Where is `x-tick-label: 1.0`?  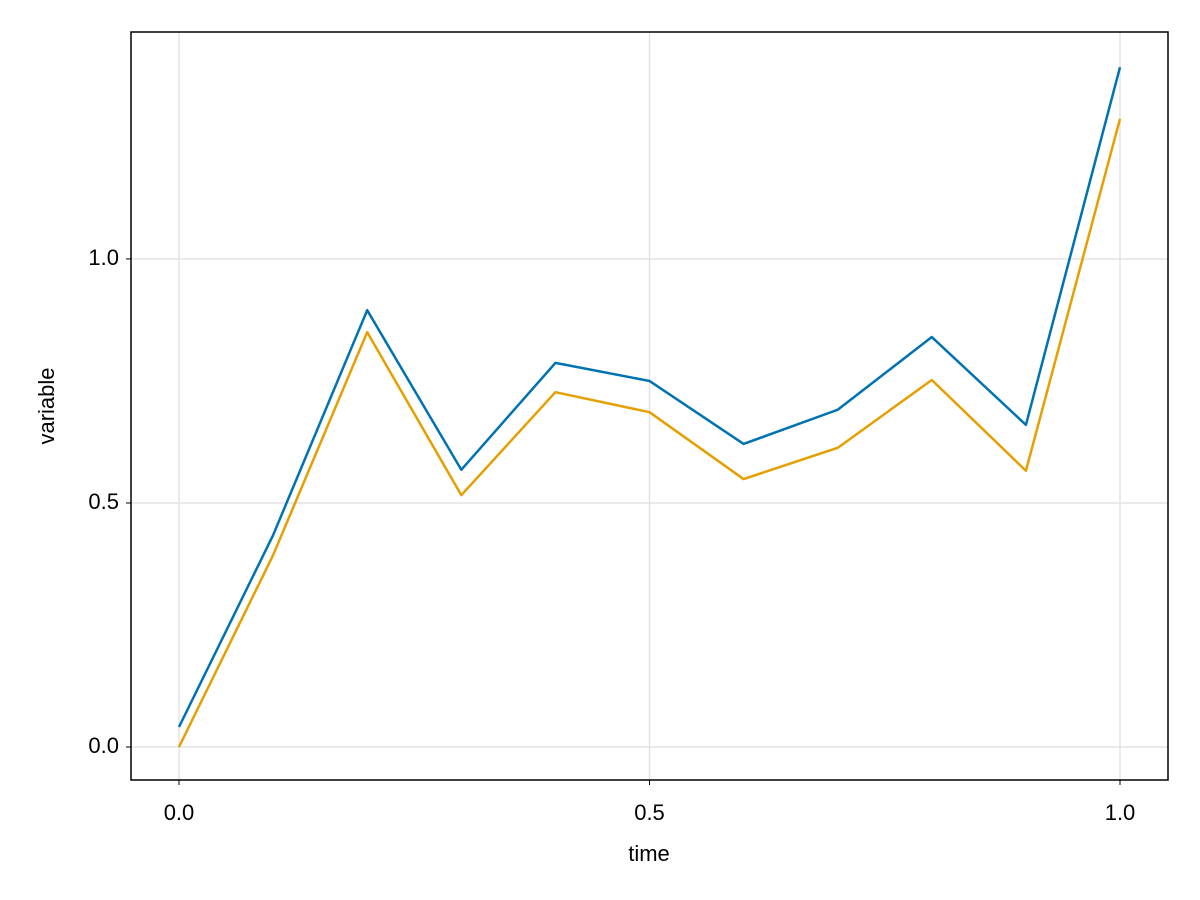 x-tick-label: 1.0 is located at coordinates (1120, 812).